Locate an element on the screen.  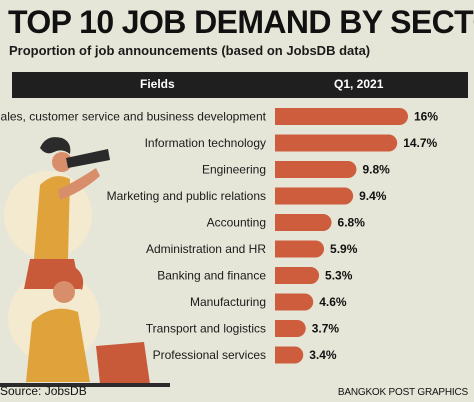
category-label: Engineering is located at coordinates (234, 170).